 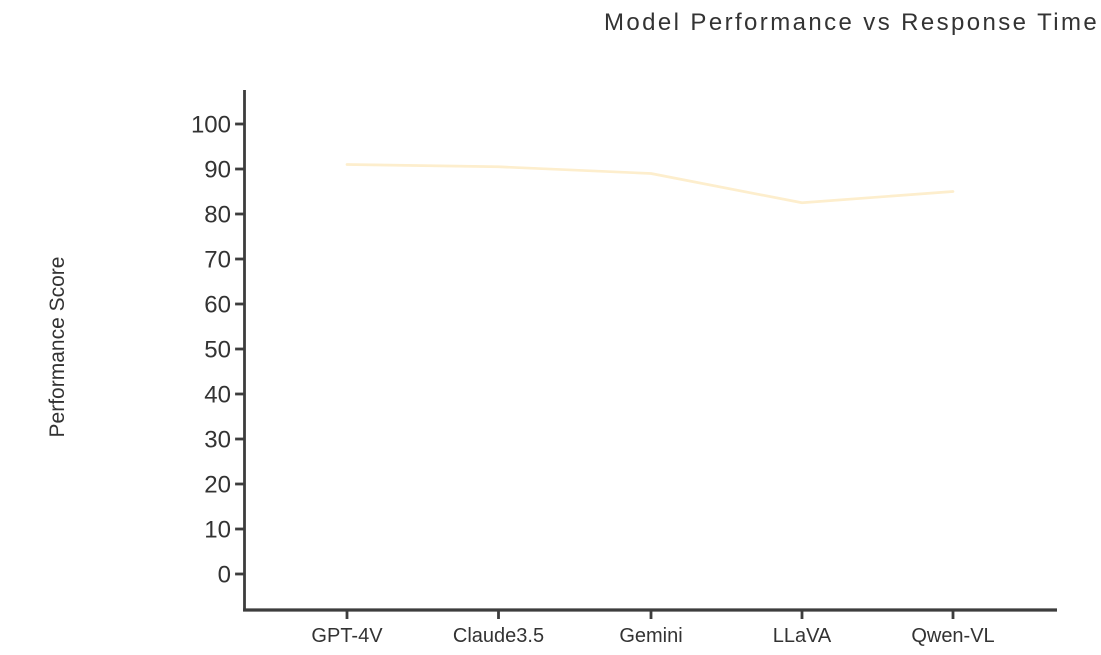 What do you see at coordinates (217, 170) in the screenshot?
I see `y-tick-label: 90` at bounding box center [217, 170].